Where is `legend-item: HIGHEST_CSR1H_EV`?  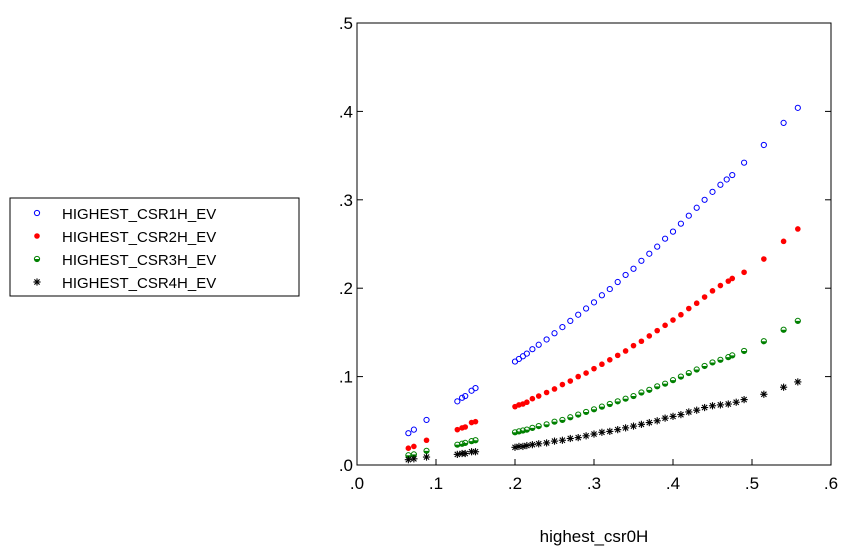
legend-item: HIGHEST_CSR1H_EV is located at coordinates (124, 214).